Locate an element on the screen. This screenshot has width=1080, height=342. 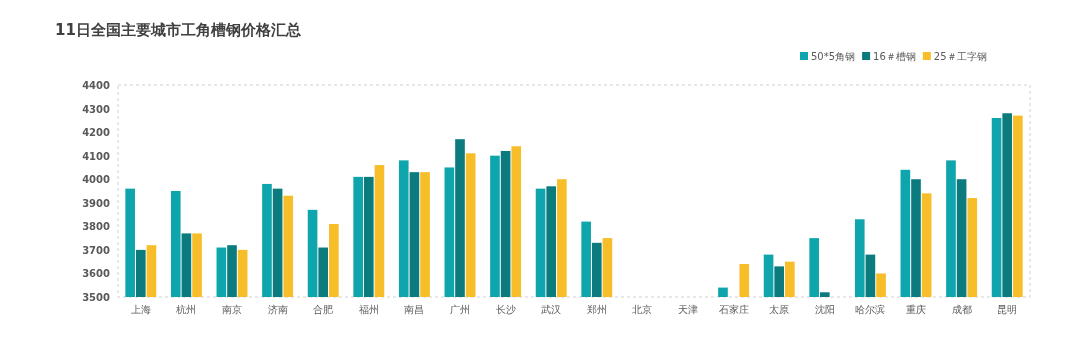
x-tick-label: 南昌 is located at coordinates (414, 309).